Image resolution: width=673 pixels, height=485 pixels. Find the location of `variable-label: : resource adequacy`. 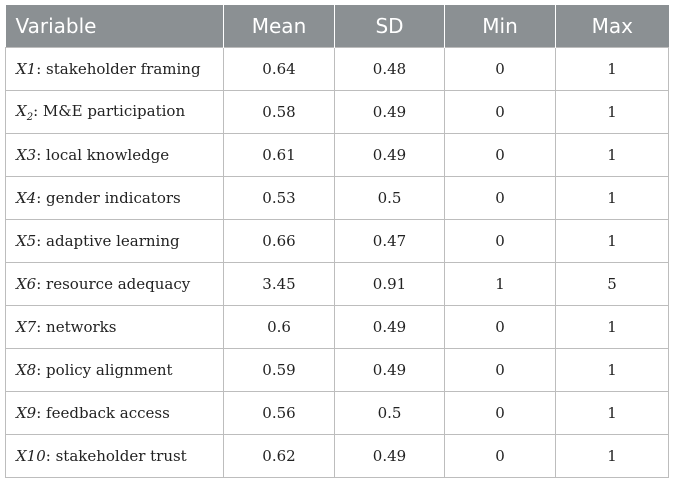

variable-label: : resource adequacy is located at coordinates (113, 284).